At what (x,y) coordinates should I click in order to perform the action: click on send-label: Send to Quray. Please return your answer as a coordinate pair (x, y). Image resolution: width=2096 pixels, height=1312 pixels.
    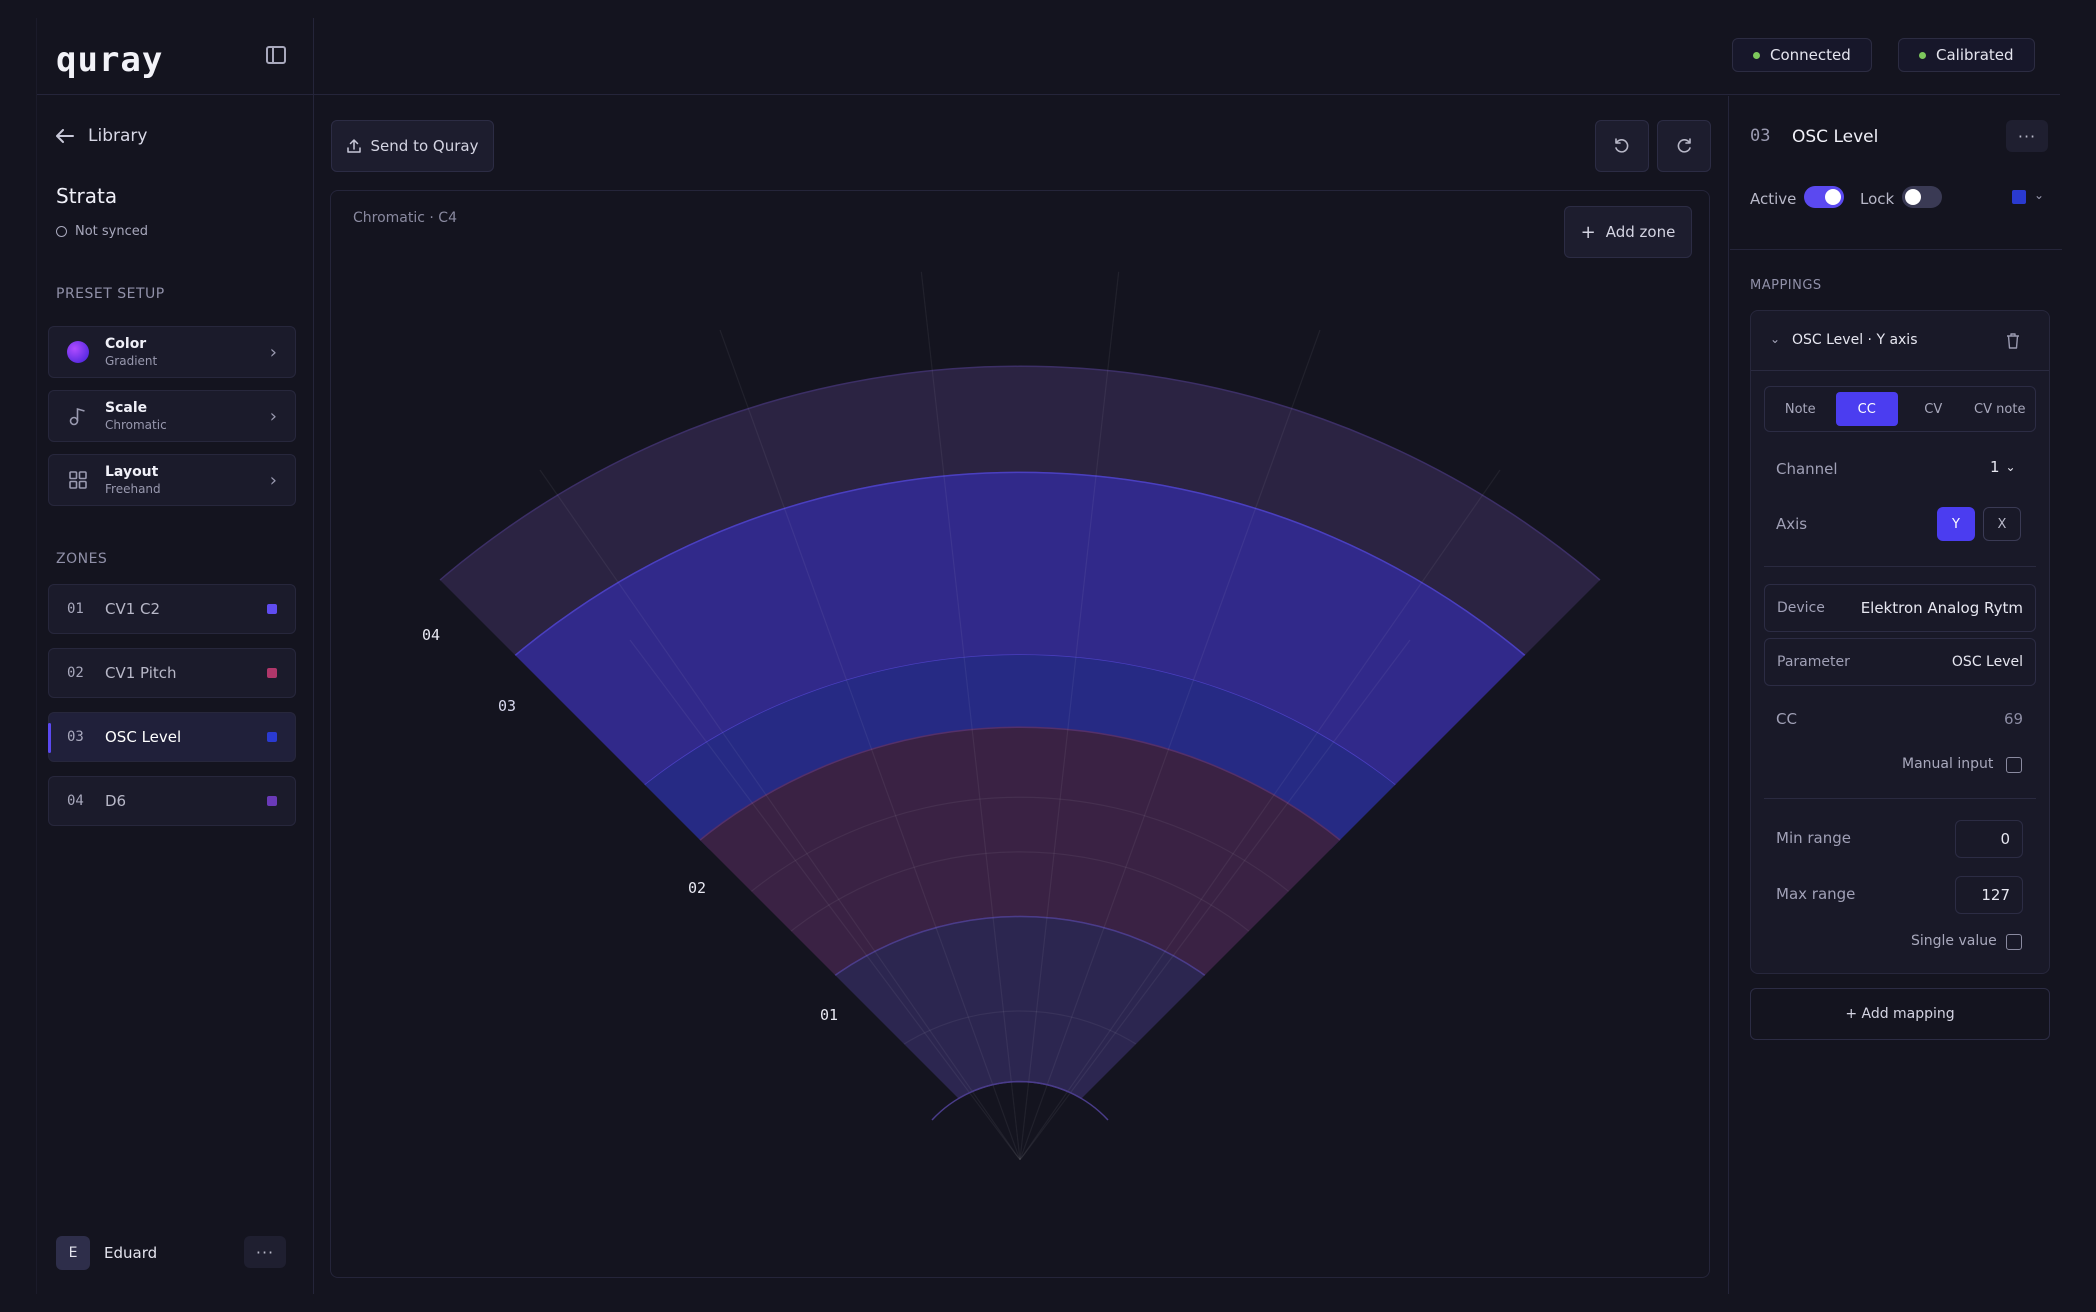
    Looking at the image, I should click on (424, 146).